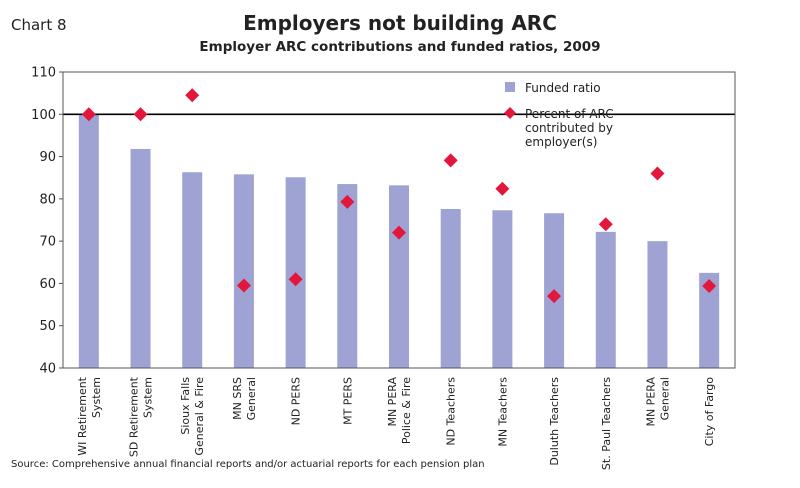 This screenshot has height=488, width=800. I want to click on y-tick-label: 100, so click(43, 115).